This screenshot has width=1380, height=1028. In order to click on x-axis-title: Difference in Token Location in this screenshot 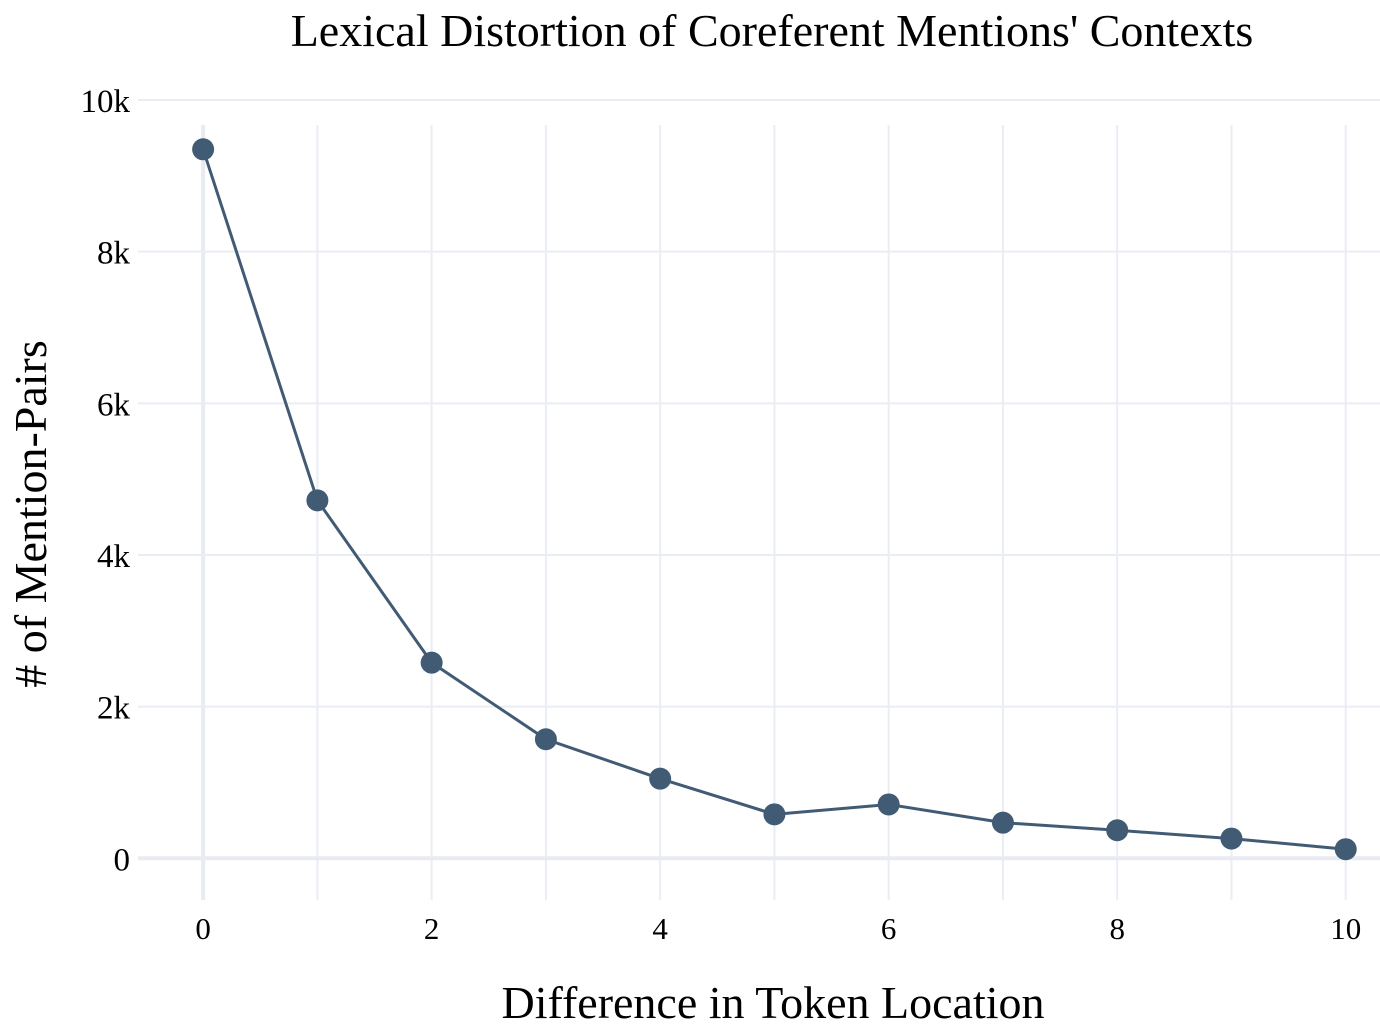, I will do `click(772, 1002)`.